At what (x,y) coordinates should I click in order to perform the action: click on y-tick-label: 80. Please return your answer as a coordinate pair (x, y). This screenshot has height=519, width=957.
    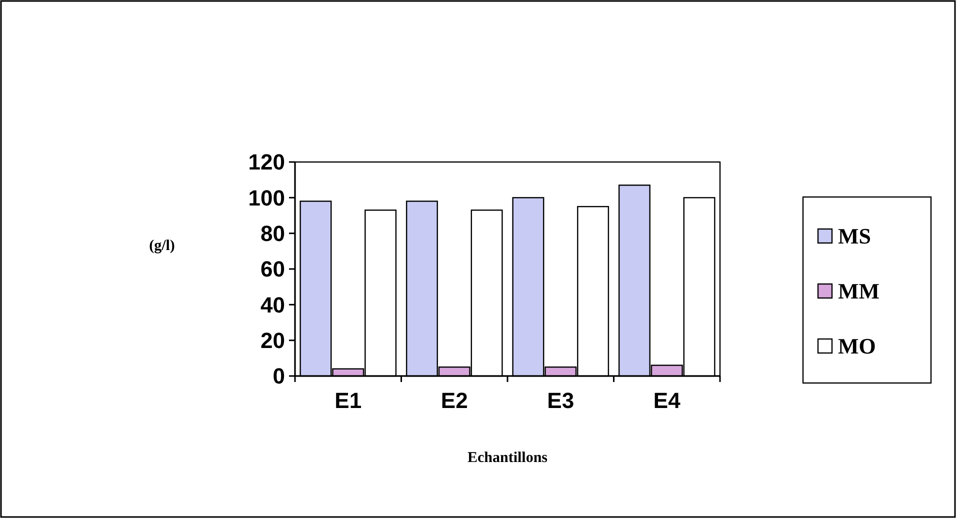
    Looking at the image, I should click on (272, 233).